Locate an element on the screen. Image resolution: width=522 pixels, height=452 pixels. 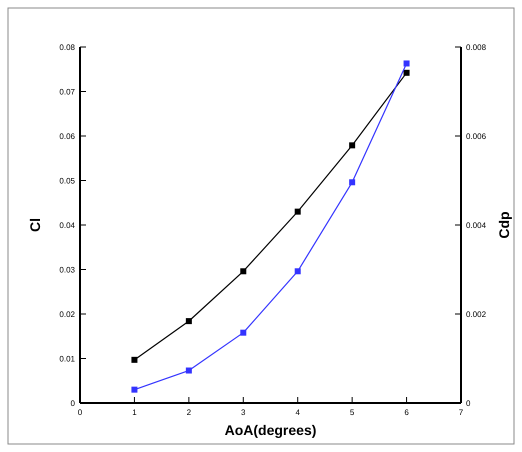
x-tick-label: 7 is located at coordinates (461, 412).